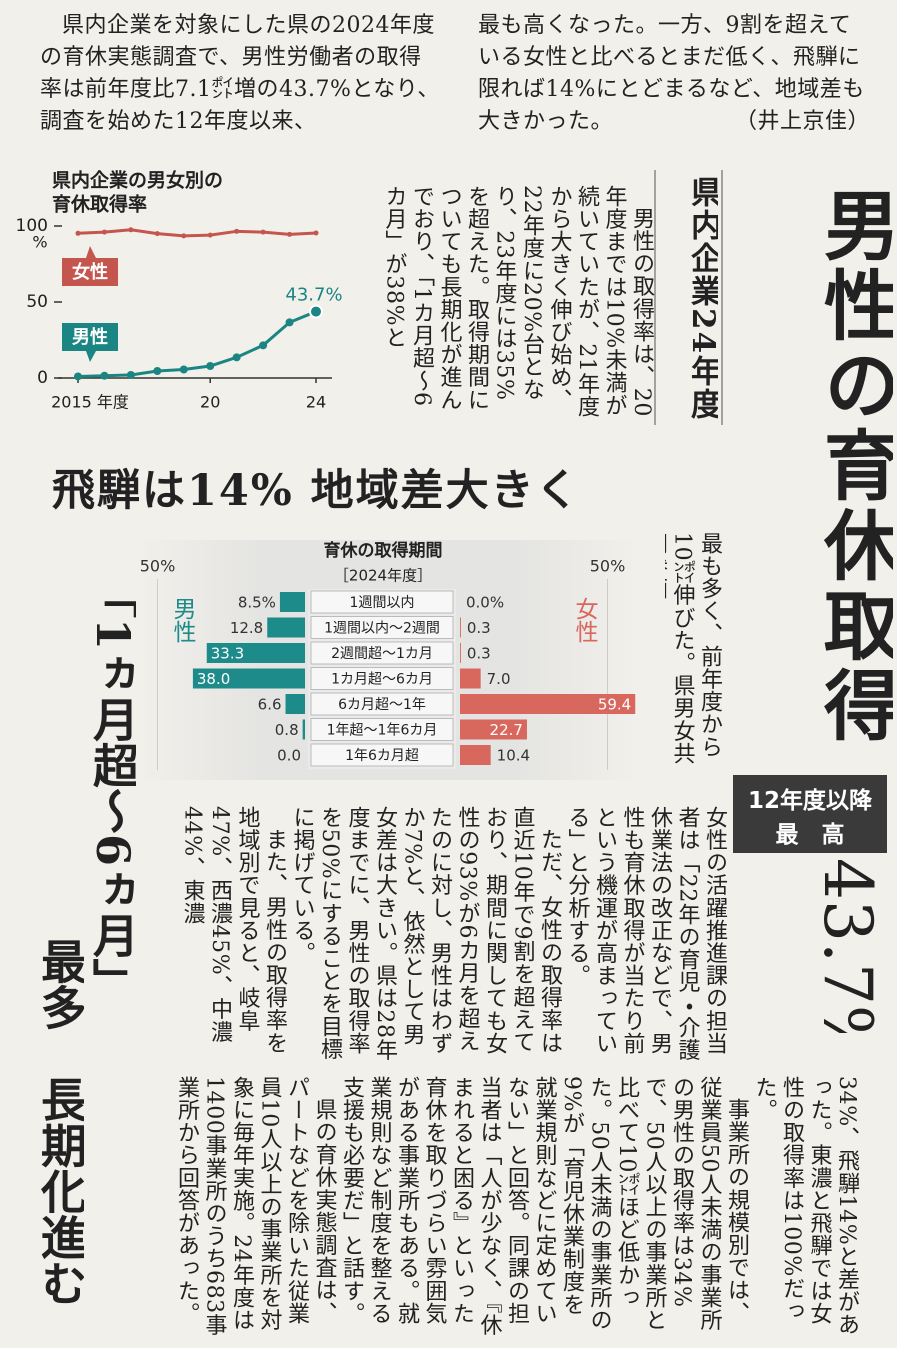 This screenshot has width=897, height=1348. What do you see at coordinates (233, 930) in the screenshot?
I see `paragraph: また、男性の取得率を地域別で見ると、岐阜47%、西濃45%、中濃44%、東濃` at bounding box center [233, 930].